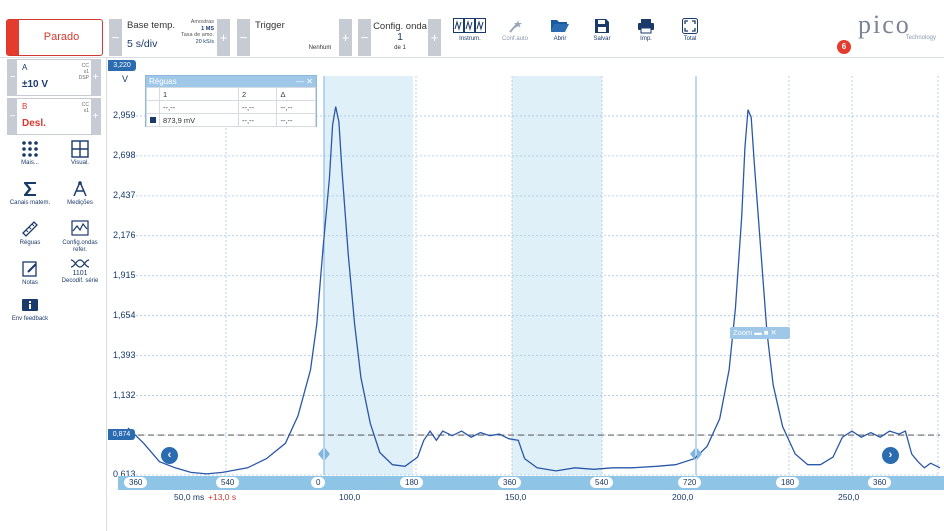 The height and width of the screenshot is (531, 944). What do you see at coordinates (320, 48) in the screenshot?
I see `trigger-mode: Nenhum` at bounding box center [320, 48].